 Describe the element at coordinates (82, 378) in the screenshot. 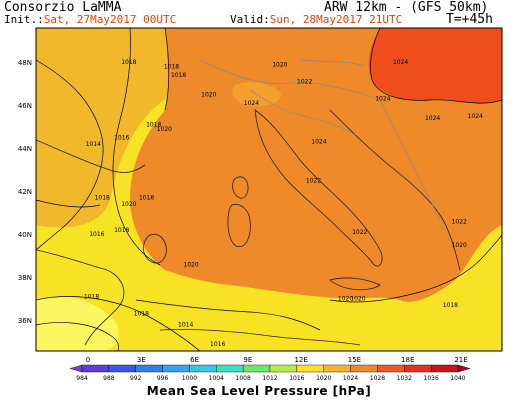

I see `colorbar-tick: 984` at that location.